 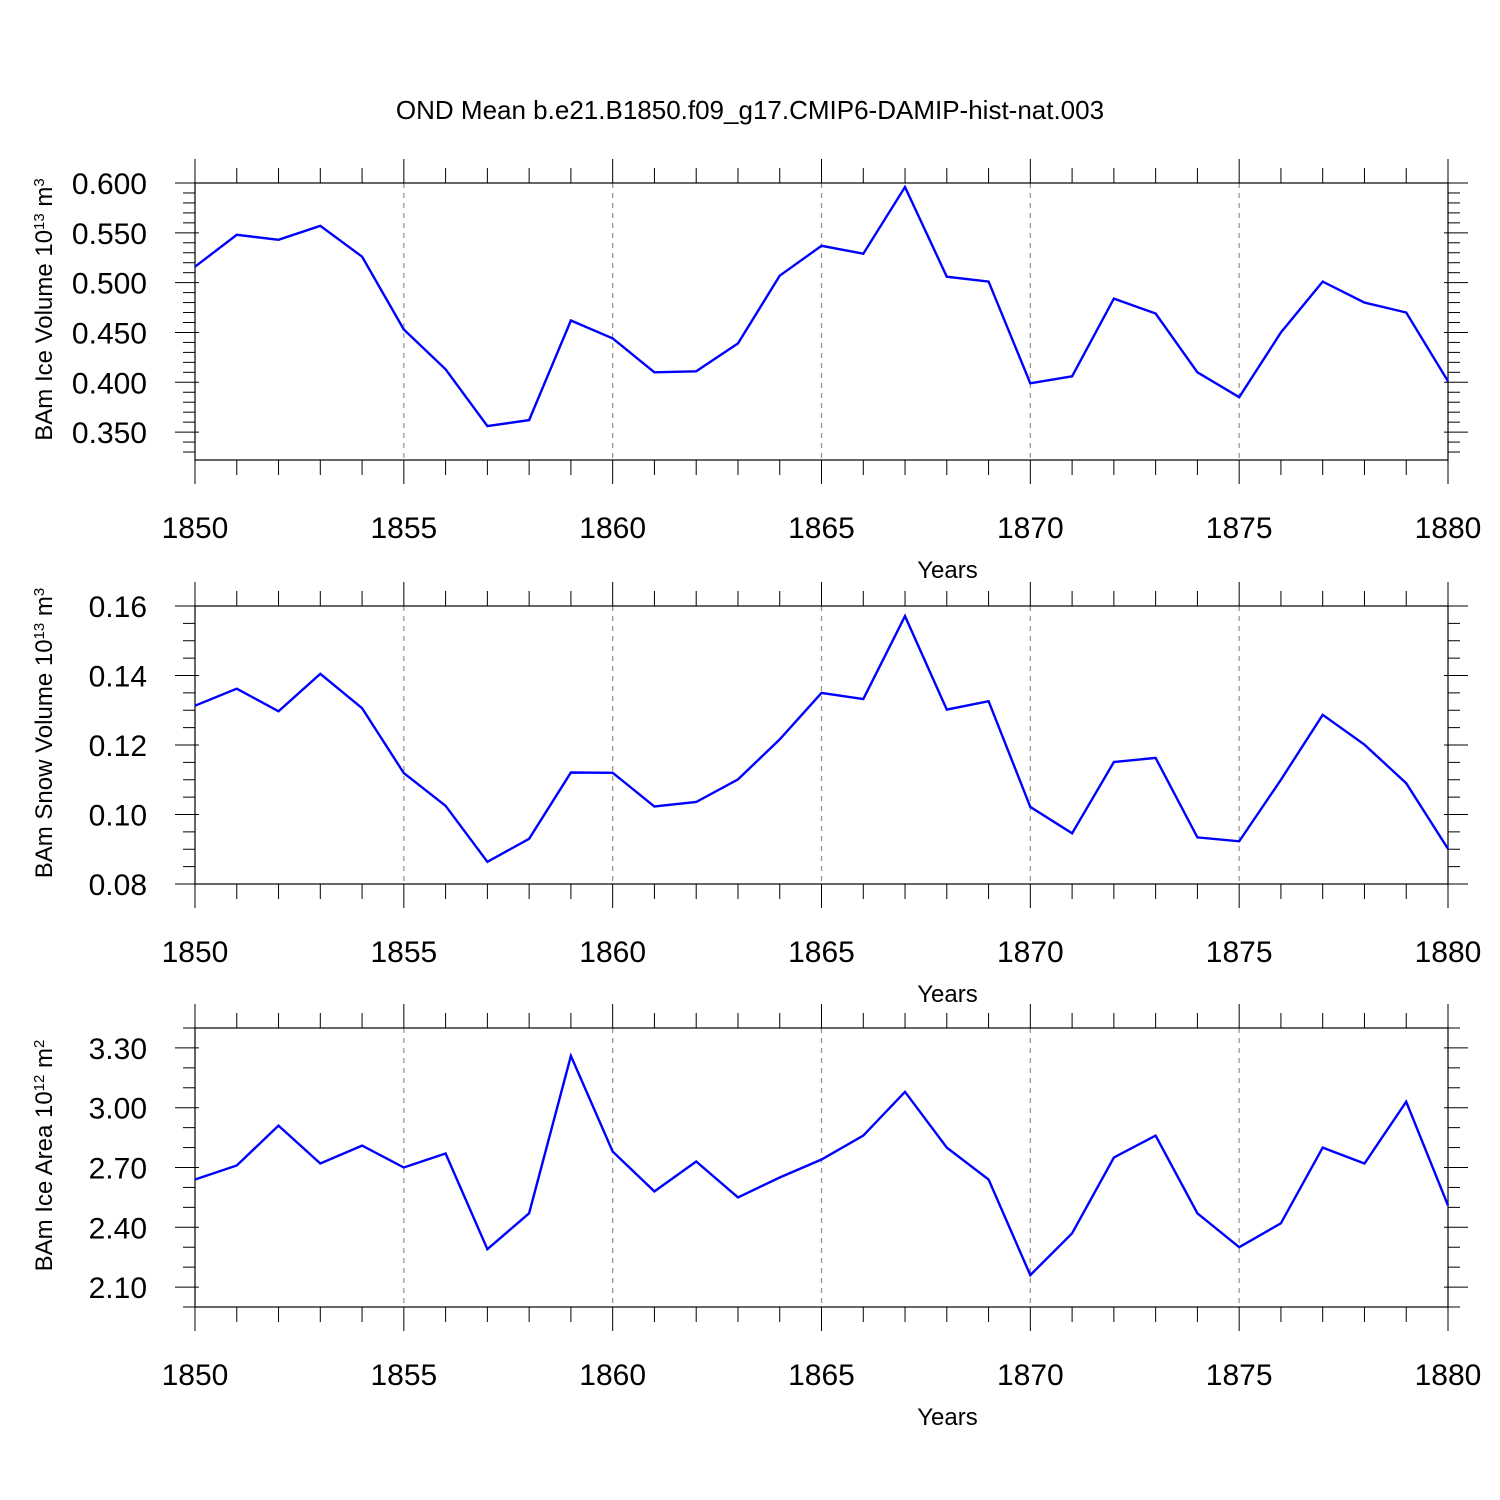 I want to click on y-tick-label: 0.08, so click(x=118, y=885).